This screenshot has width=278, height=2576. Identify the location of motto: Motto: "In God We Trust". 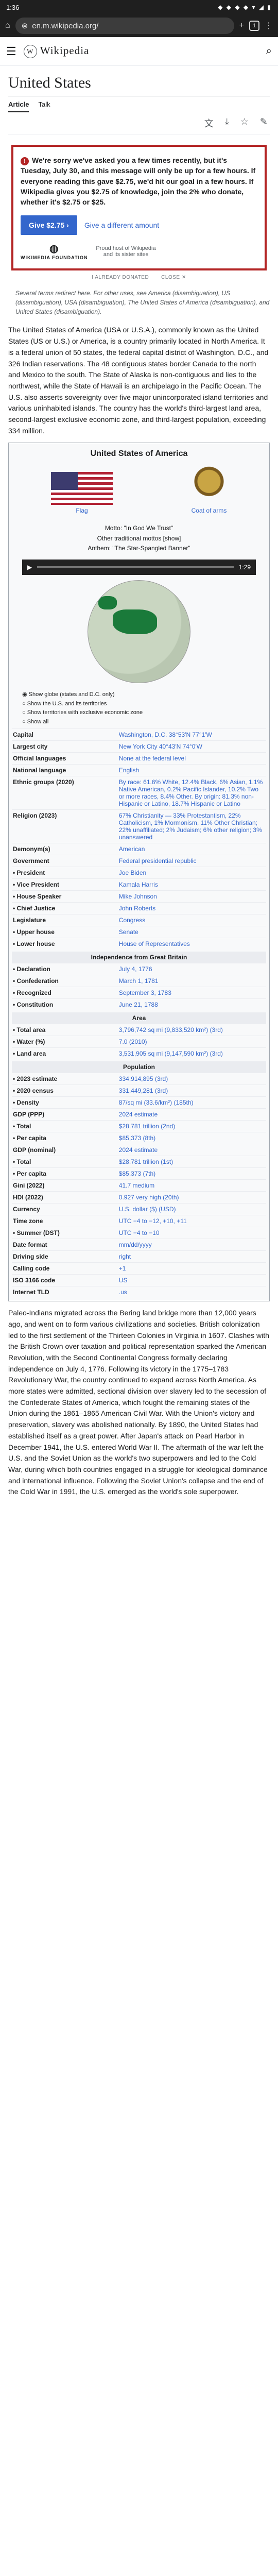
(139, 528).